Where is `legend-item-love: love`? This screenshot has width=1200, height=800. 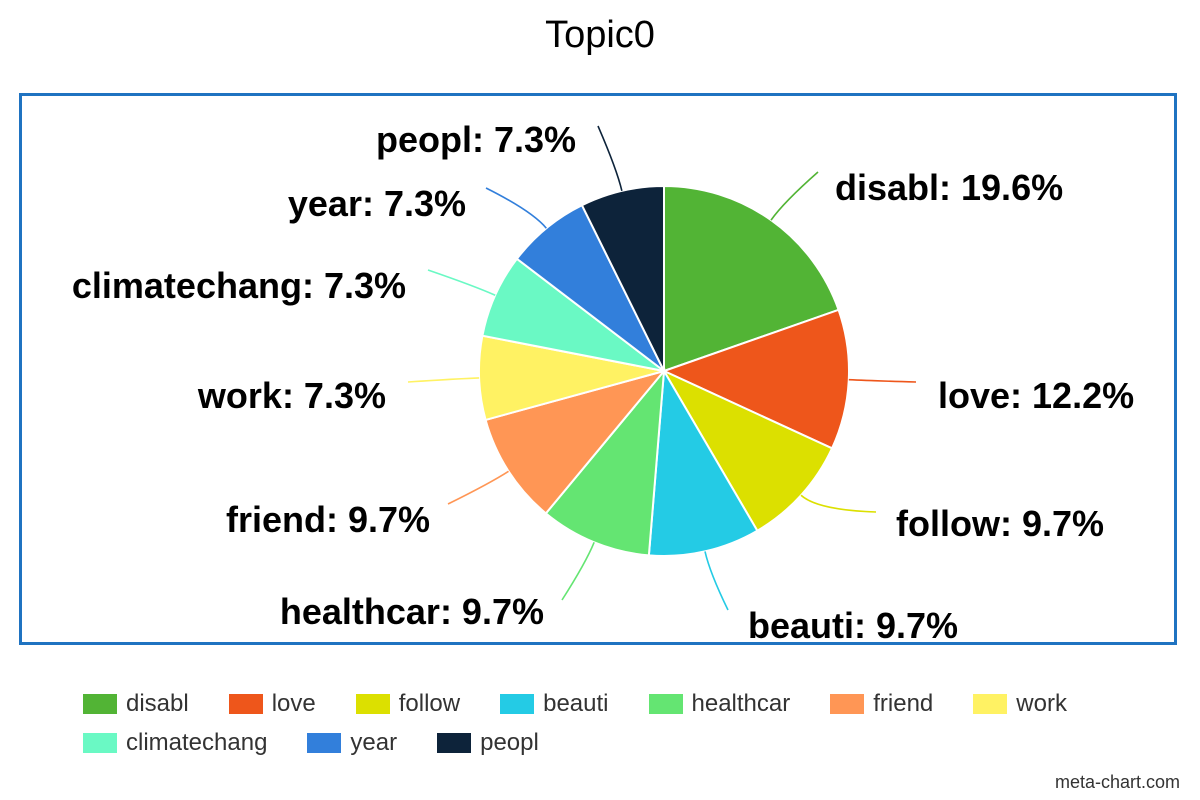
legend-item-love: love is located at coordinates (272, 703).